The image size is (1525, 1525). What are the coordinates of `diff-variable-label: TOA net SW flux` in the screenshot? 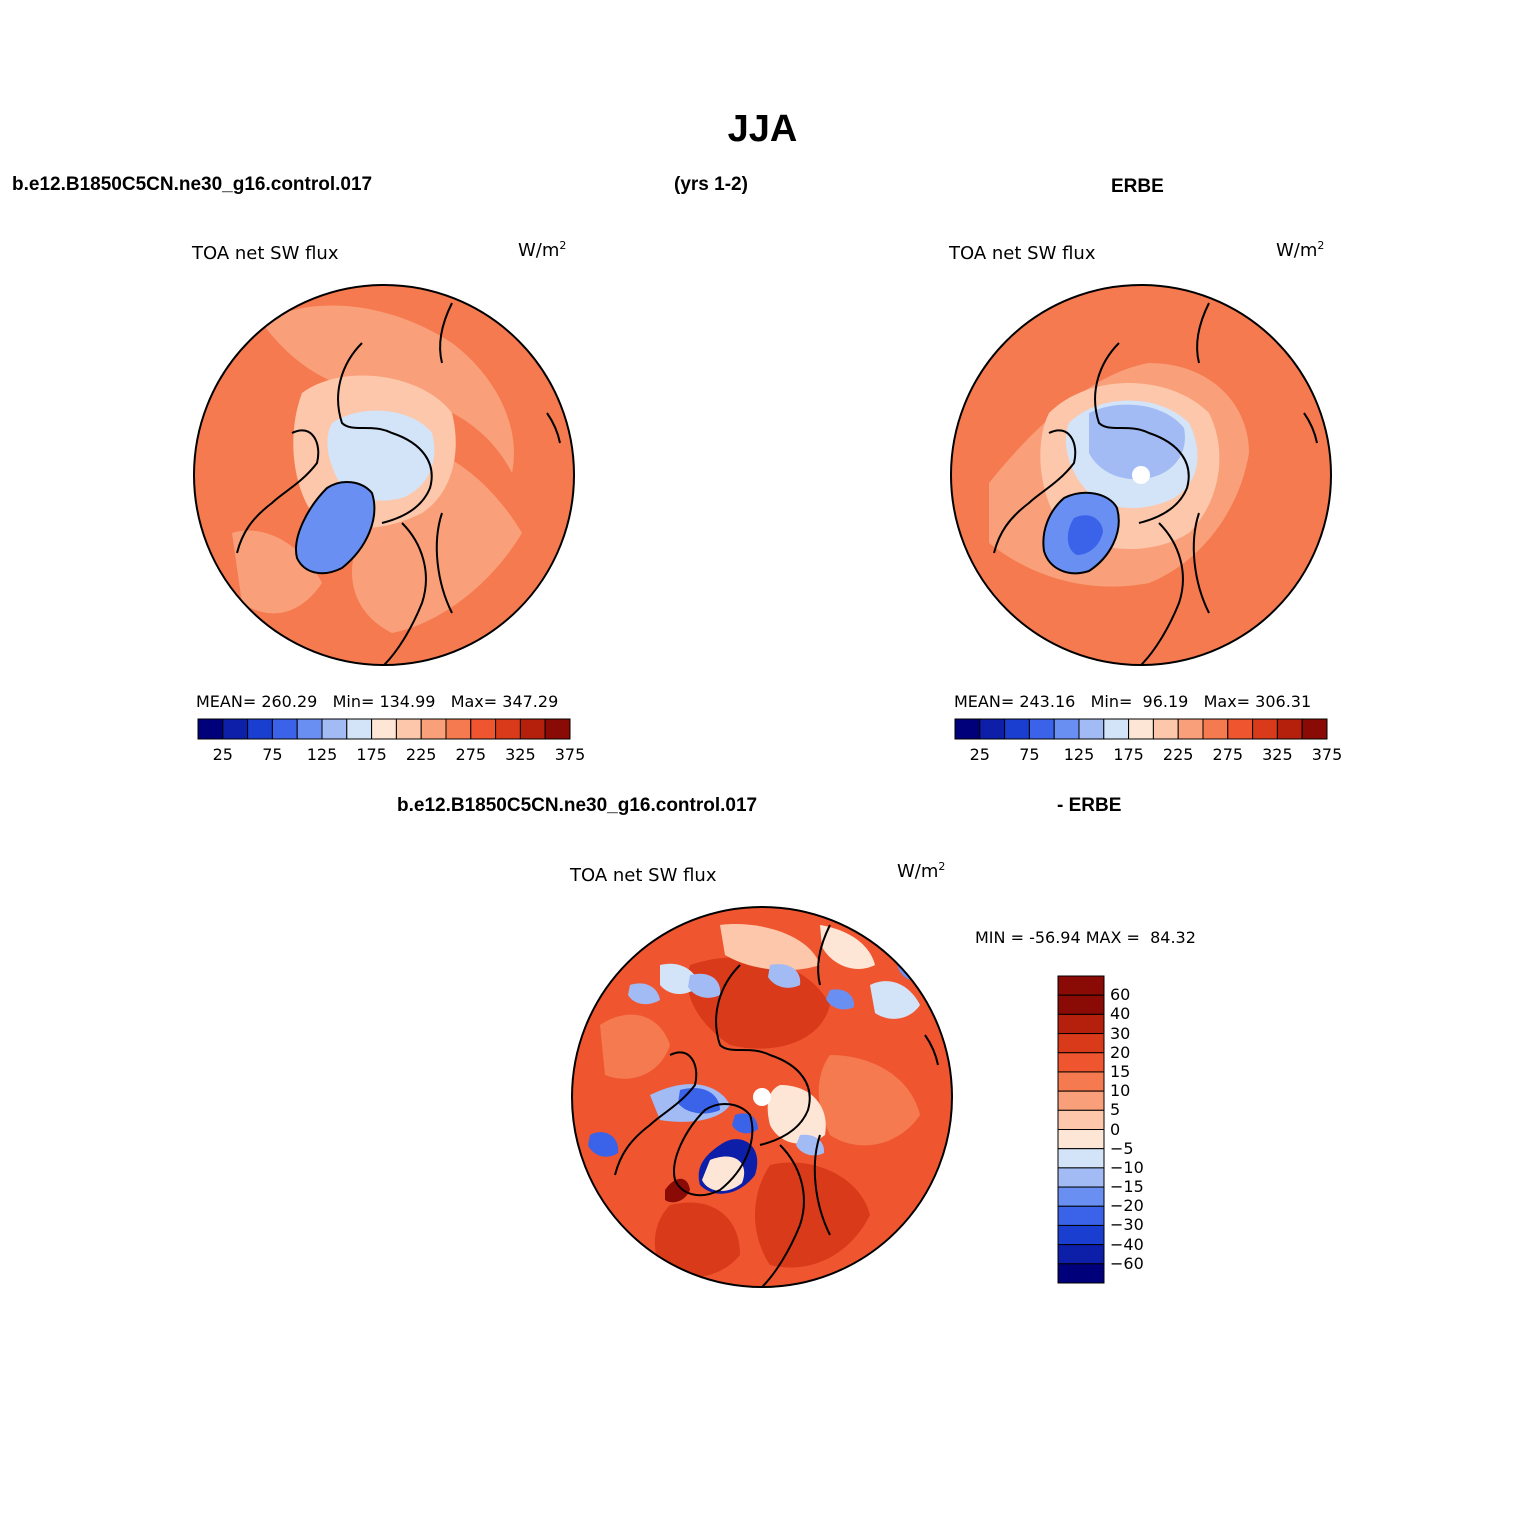 It's located at (643, 875).